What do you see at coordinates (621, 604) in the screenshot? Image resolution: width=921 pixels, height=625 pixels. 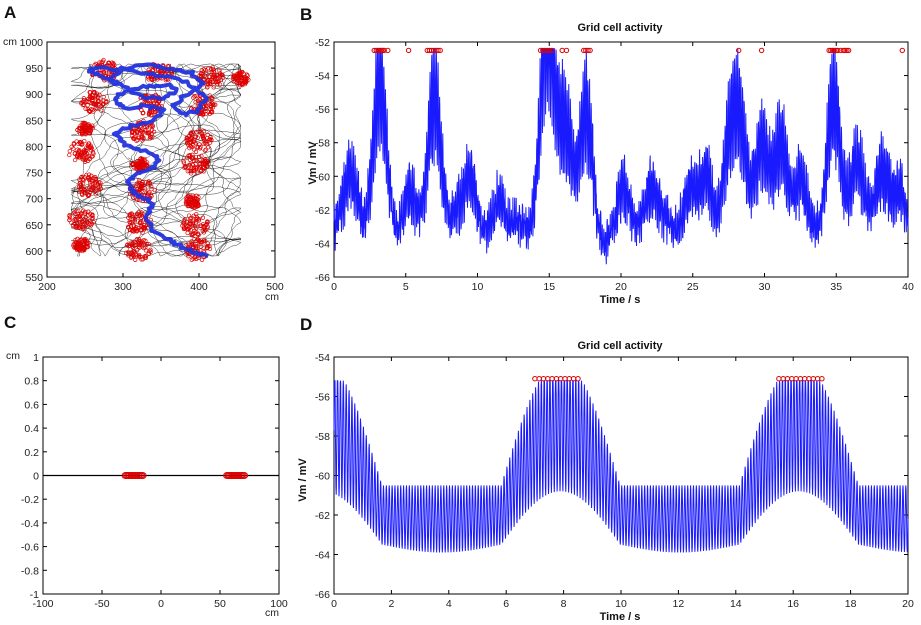 I see `panel-d-x-tick-label: 10` at bounding box center [621, 604].